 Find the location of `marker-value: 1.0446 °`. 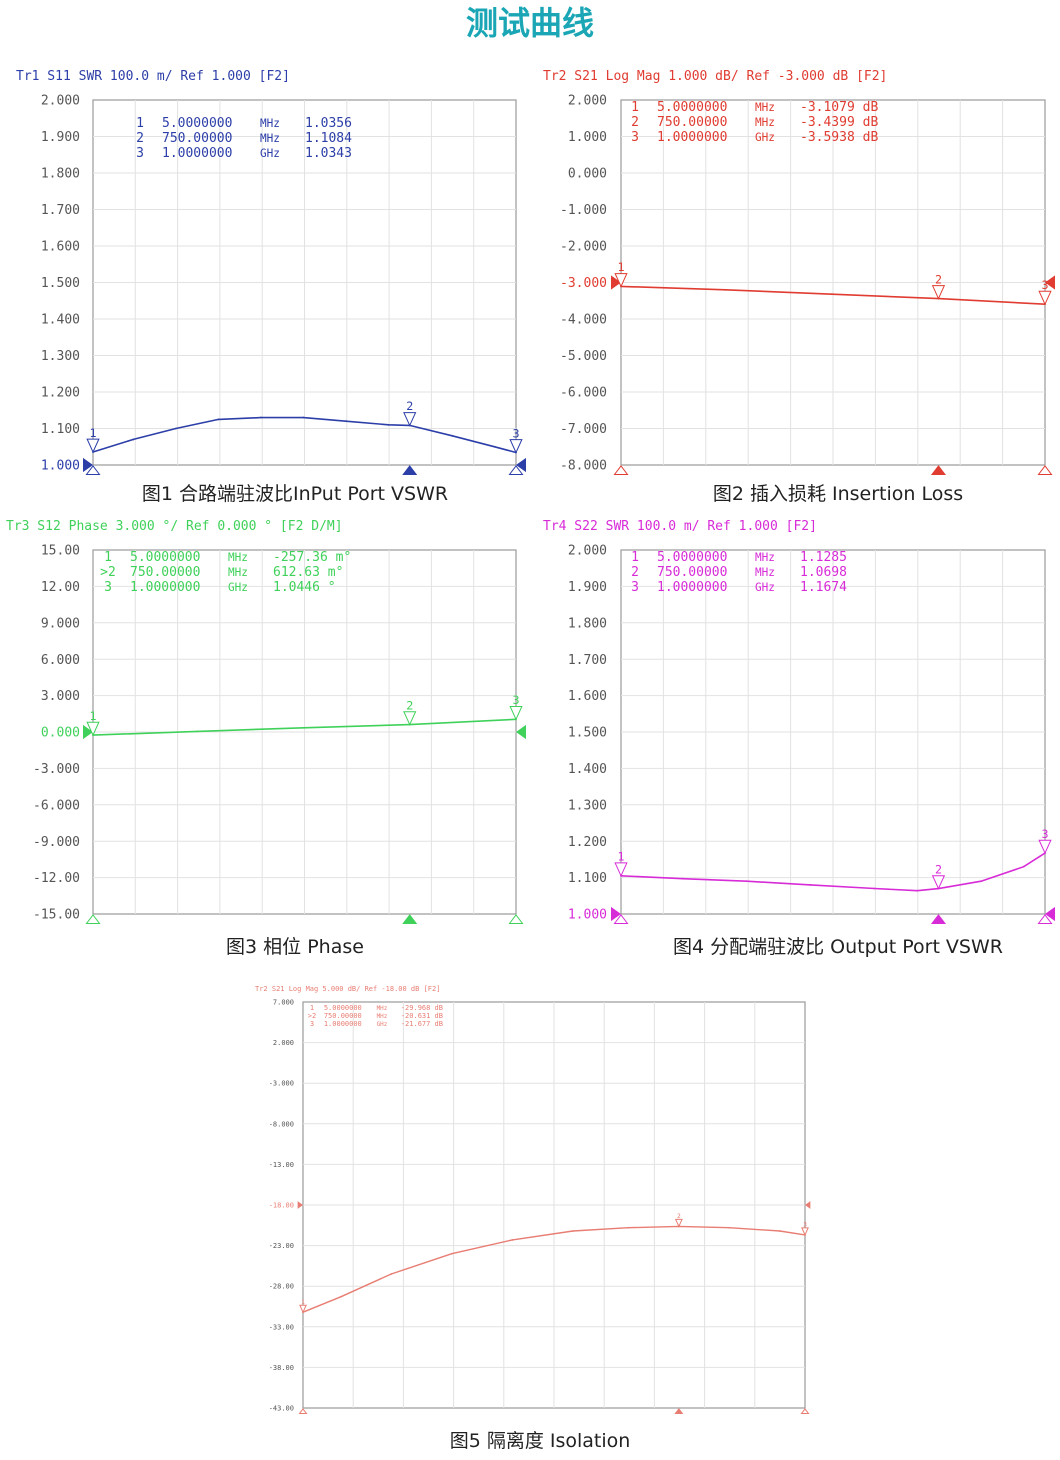

marker-value: 1.0446 ° is located at coordinates (304, 587).